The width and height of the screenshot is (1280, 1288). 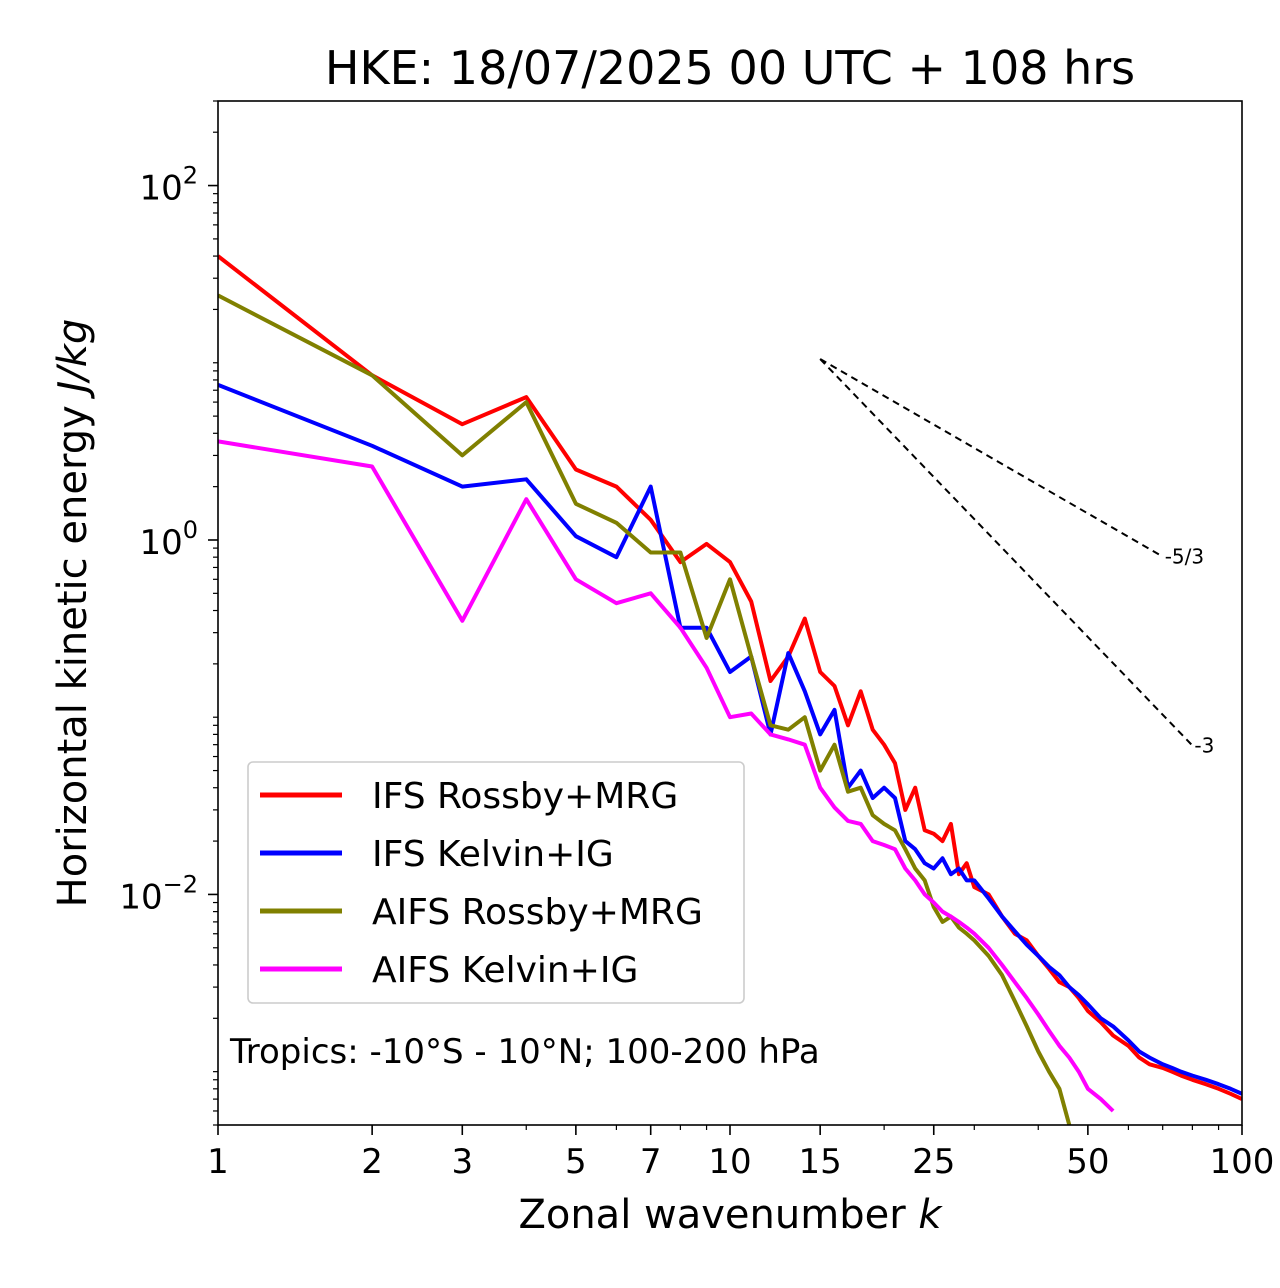 I want to click on x-axis-ticks: 1 2 3 5 7 10 15 25 50 100, so click(x=740, y=1153).